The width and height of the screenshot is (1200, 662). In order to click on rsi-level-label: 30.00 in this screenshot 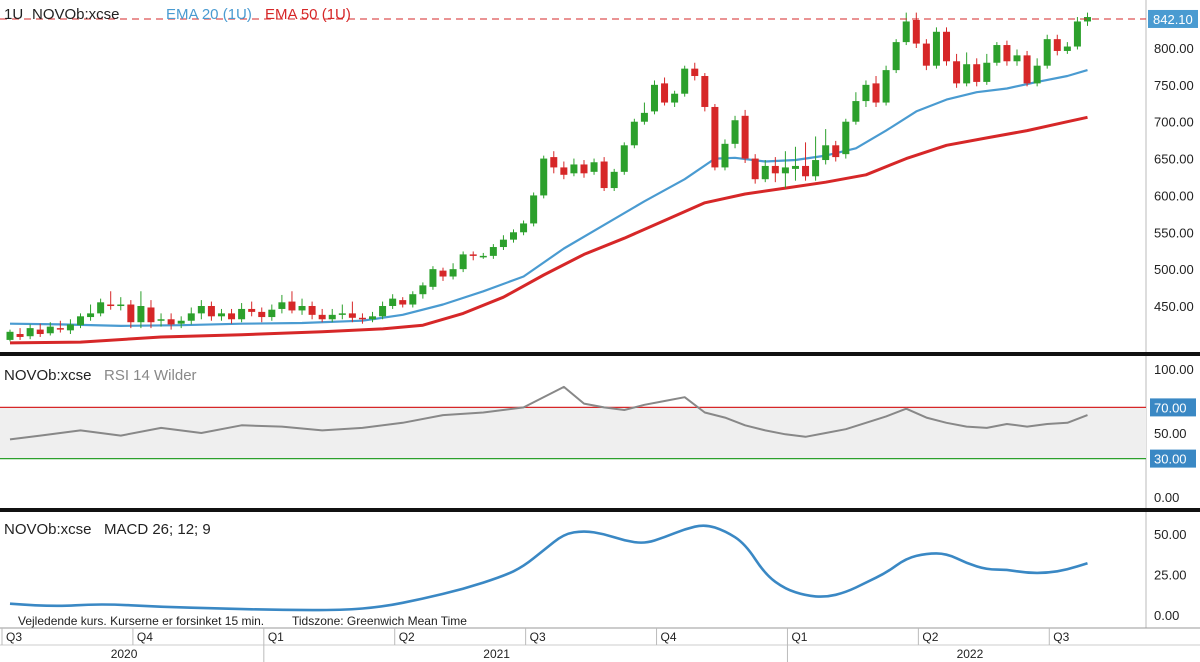, I will do `click(1170, 459)`.